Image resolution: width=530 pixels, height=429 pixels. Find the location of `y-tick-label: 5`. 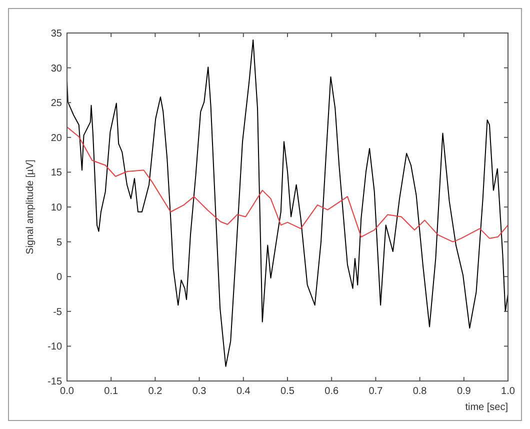

y-tick-label: 5 is located at coordinates (59, 242).